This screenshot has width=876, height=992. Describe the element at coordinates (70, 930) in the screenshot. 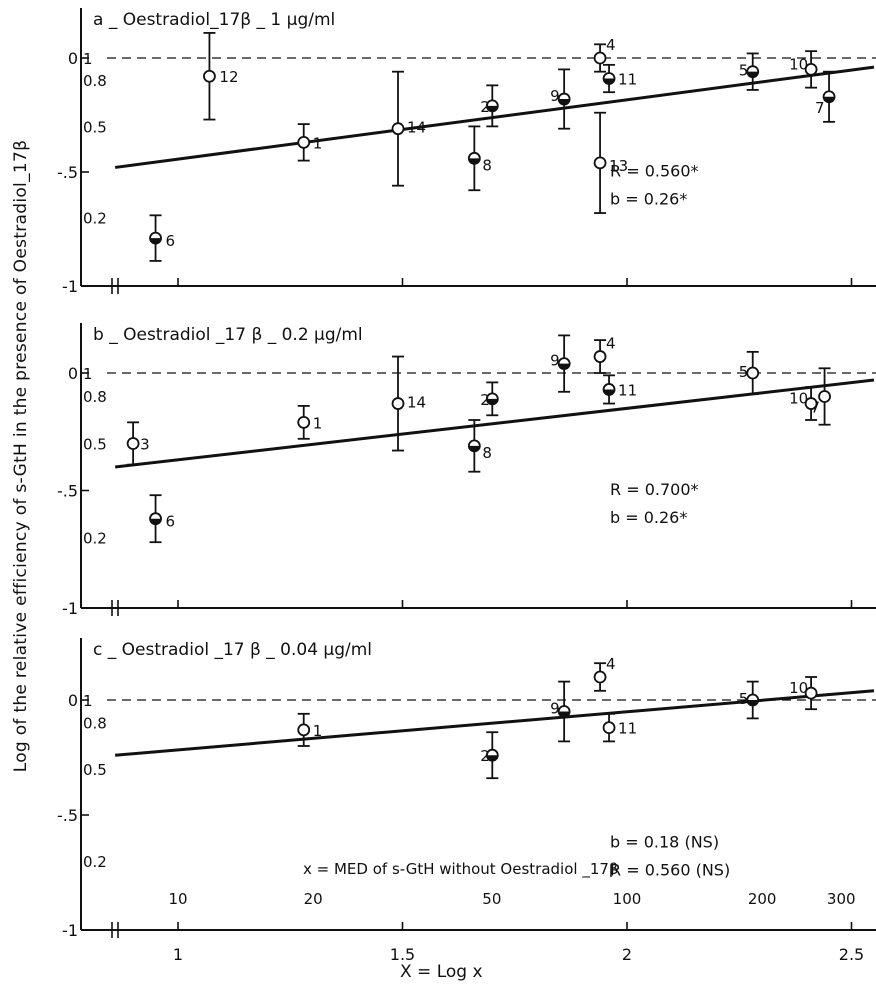

I see `panel-c-y-tick-label: -1` at that location.